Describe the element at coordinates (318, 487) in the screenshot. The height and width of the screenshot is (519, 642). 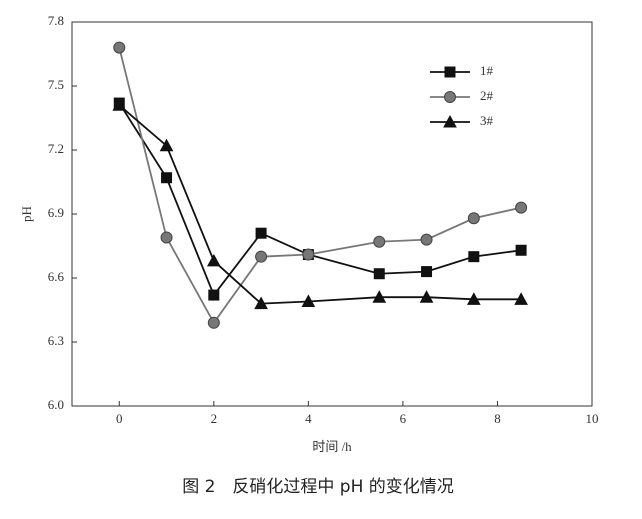
I see `caption: 图 2 反硝化过程中 pH 的变化情况` at that location.